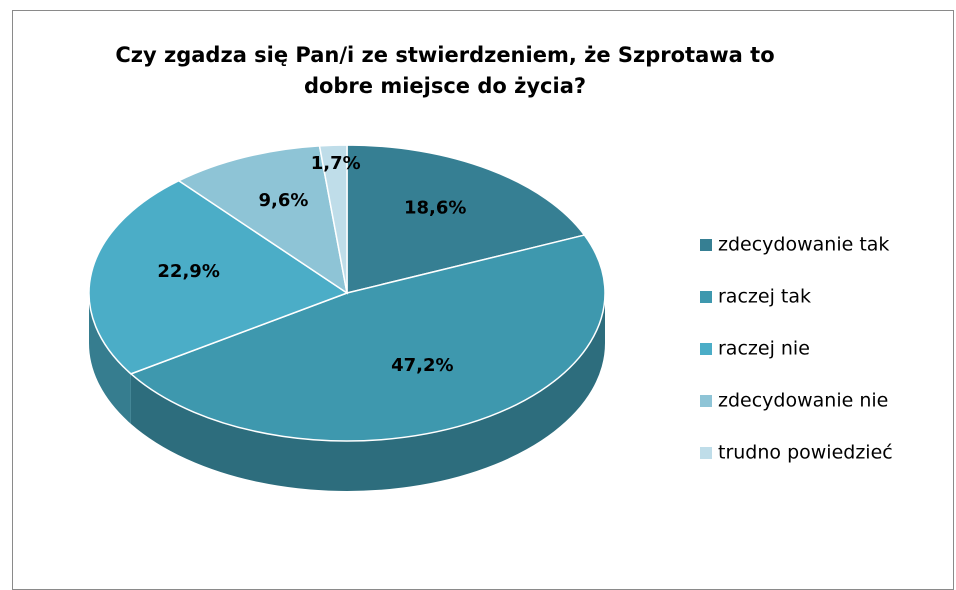 Image resolution: width=956 pixels, height=590 pixels. What do you see at coordinates (336, 163) in the screenshot?
I see `data-label: 1,7%` at bounding box center [336, 163].